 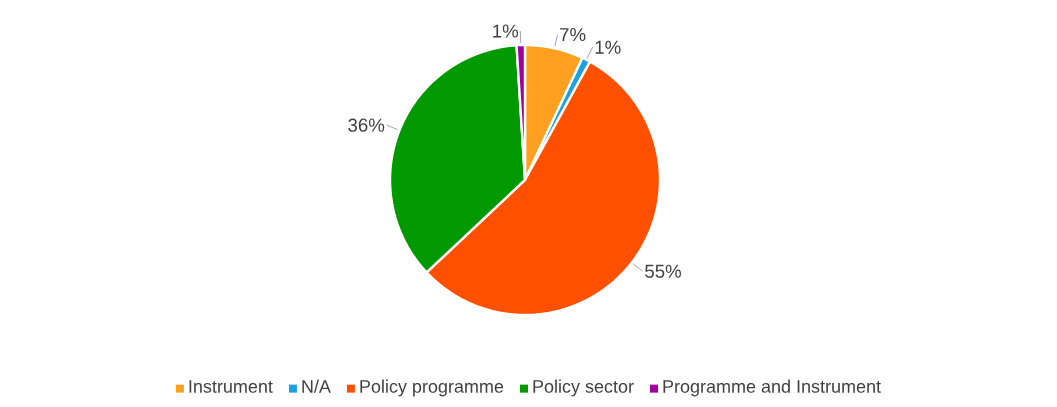 What do you see at coordinates (663, 271) in the screenshot?
I see `data-label: 55%` at bounding box center [663, 271].